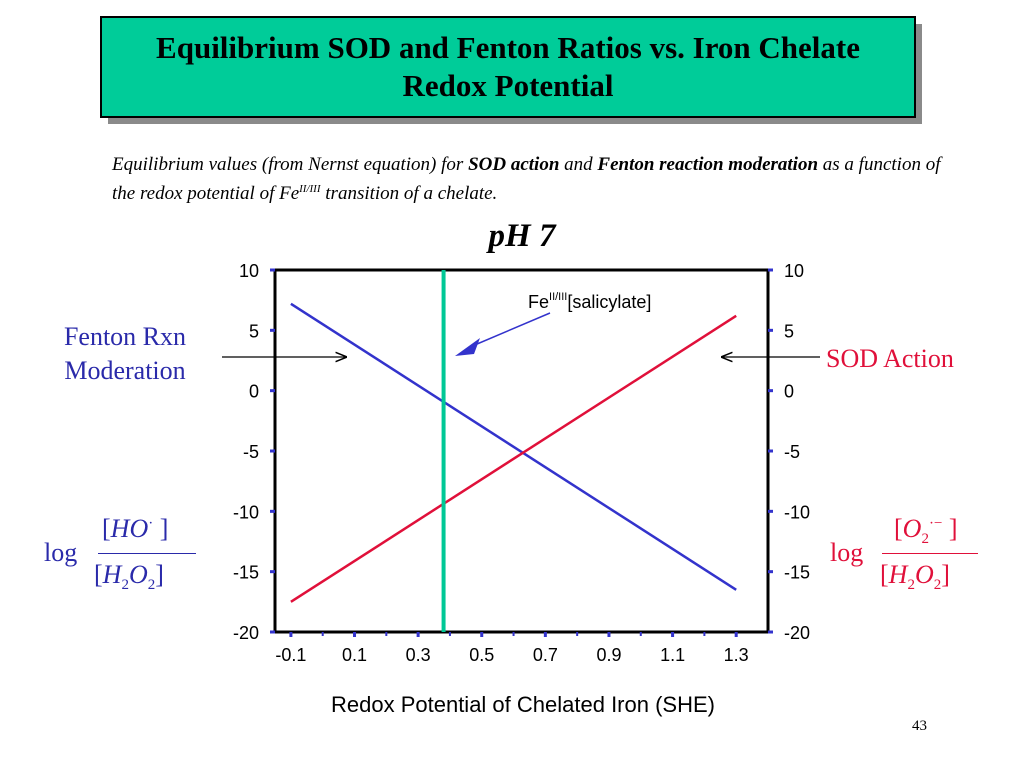 The image size is (1024, 768). I want to click on x-axis-label: Redox Potential of Chelated Iron (SHE), so click(523, 704).